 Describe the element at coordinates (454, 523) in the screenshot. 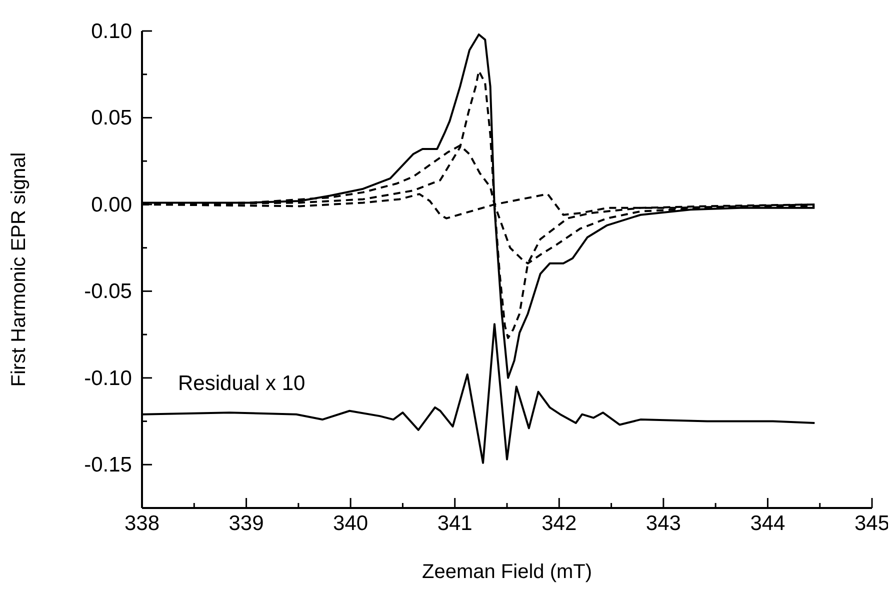

I see `x-tick-label: 341` at that location.